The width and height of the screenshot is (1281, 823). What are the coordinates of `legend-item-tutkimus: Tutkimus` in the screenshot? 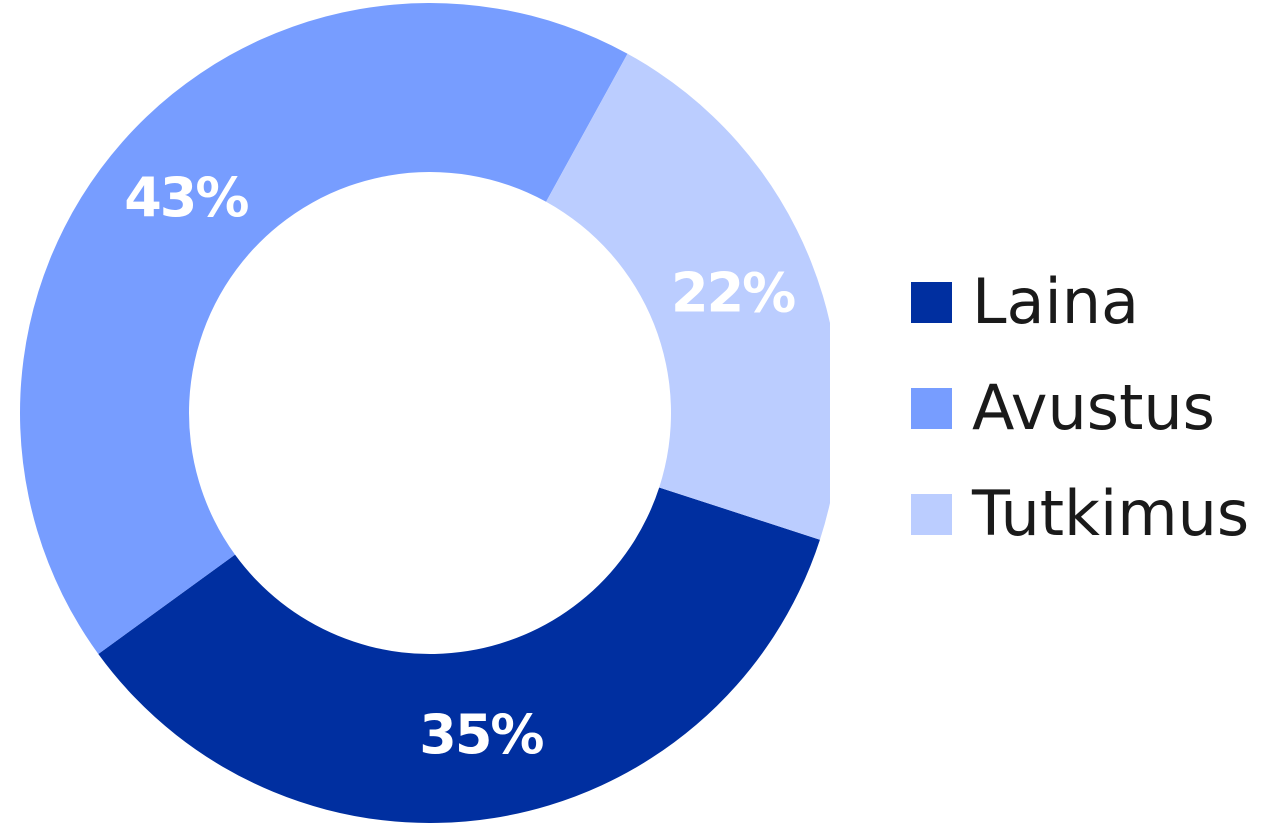 It's located at (1080, 514).